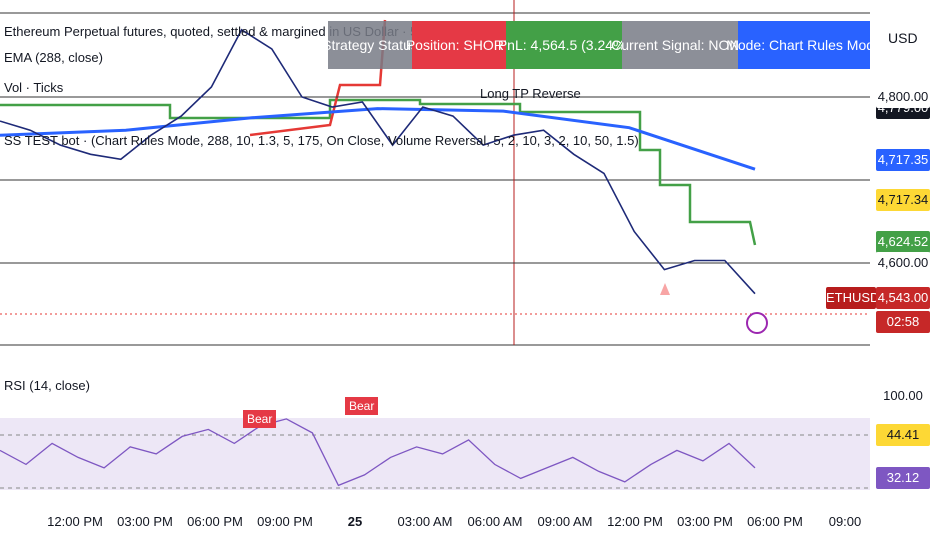 The width and height of the screenshot is (932, 550). Describe the element at coordinates (903, 263) in the screenshot. I see `price-tick-label: 4,600.00` at that location.